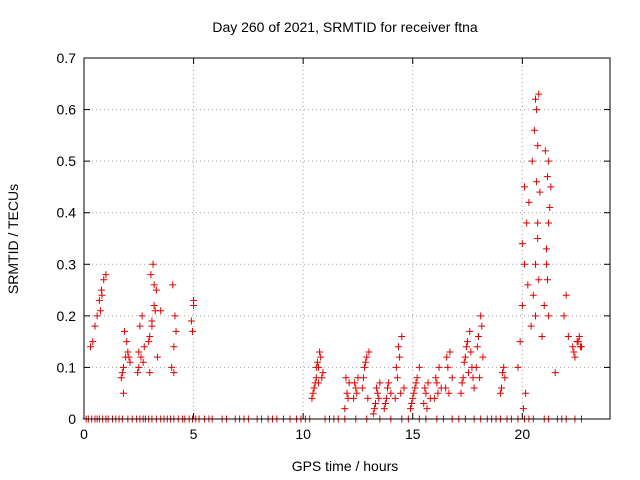  What do you see at coordinates (13, 239) in the screenshot?
I see `y-axis-label: SRMTID / TECUs` at bounding box center [13, 239].